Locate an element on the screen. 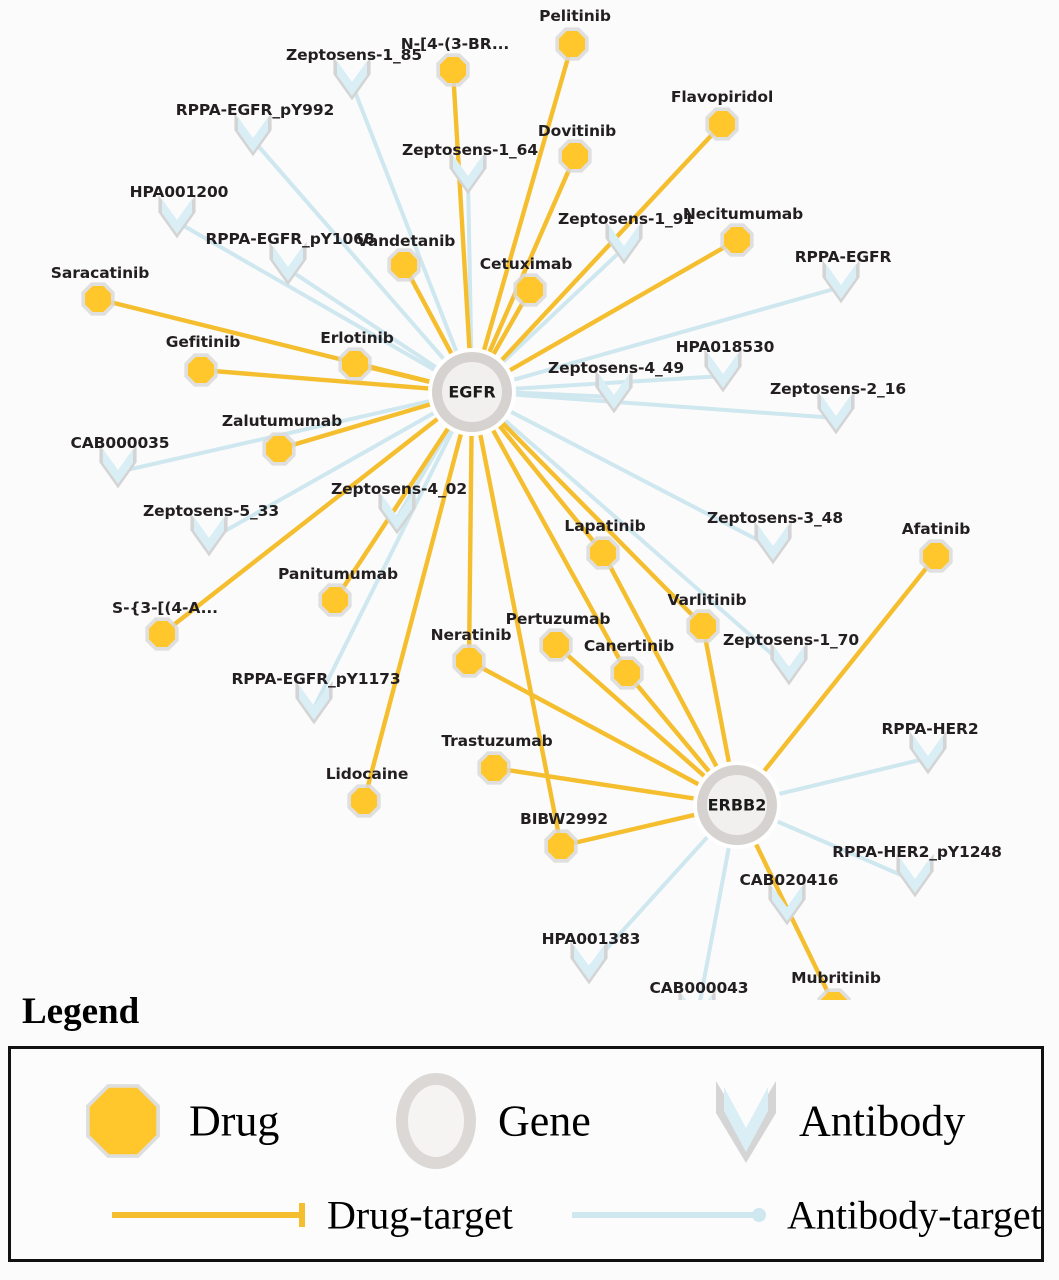  legend-label-gene: Gene is located at coordinates (544, 1121).